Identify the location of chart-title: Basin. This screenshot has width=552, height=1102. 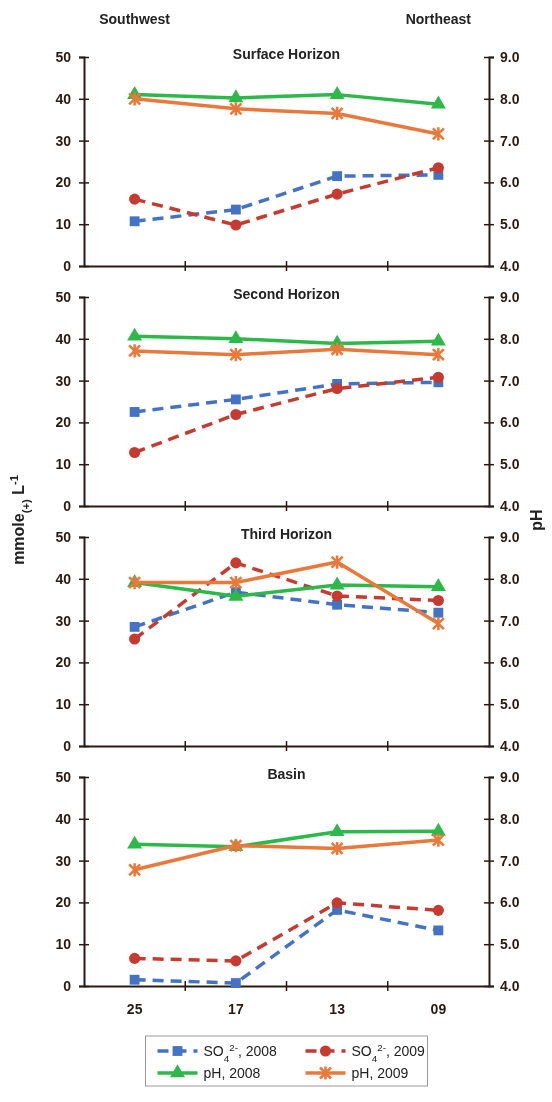
(286, 774).